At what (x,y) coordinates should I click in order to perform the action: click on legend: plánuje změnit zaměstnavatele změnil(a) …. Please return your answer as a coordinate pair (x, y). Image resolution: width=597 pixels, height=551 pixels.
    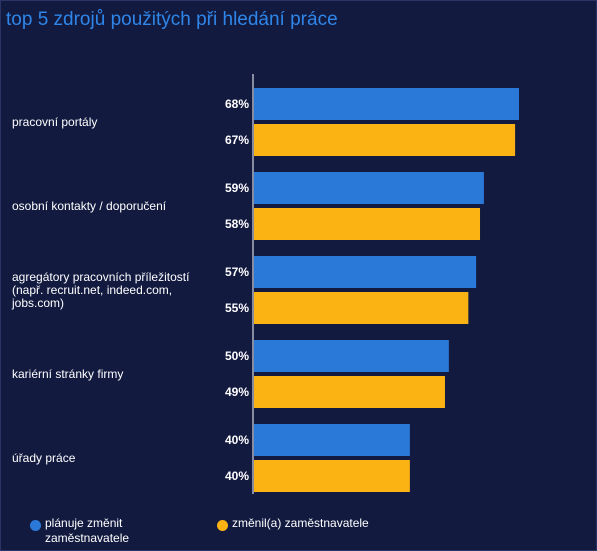
    Looking at the image, I should click on (310, 532).